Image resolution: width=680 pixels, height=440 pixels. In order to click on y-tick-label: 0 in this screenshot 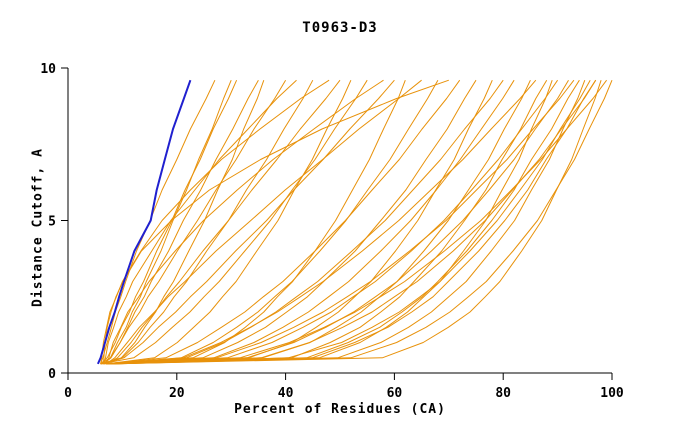, I will do `click(52, 374)`.